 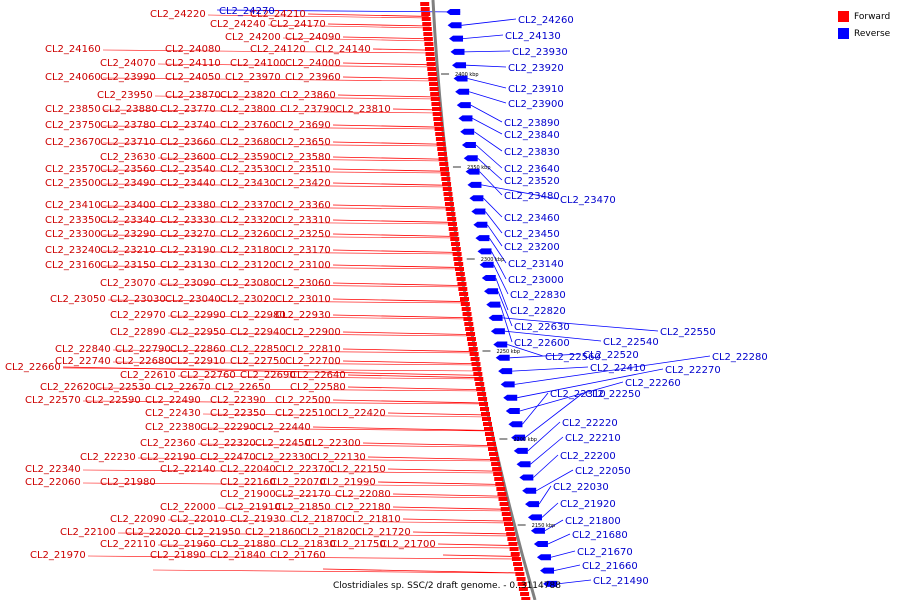 I want to click on forward-gene-label: CL2_22650, so click(x=243, y=387).